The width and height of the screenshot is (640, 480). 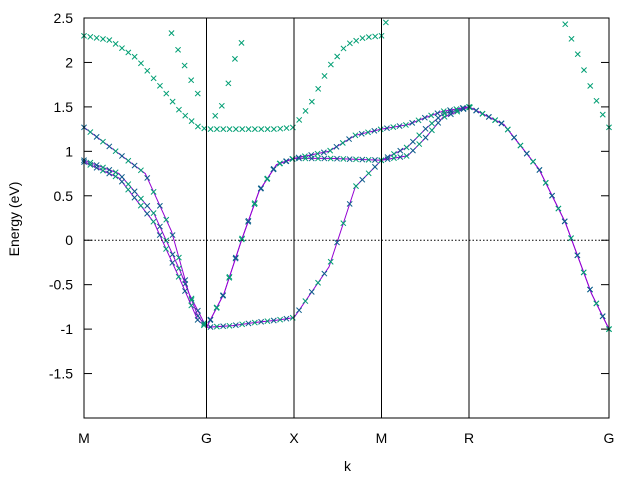 What do you see at coordinates (197, 93) in the screenshot?
I see `band-5-marker` at bounding box center [197, 93].